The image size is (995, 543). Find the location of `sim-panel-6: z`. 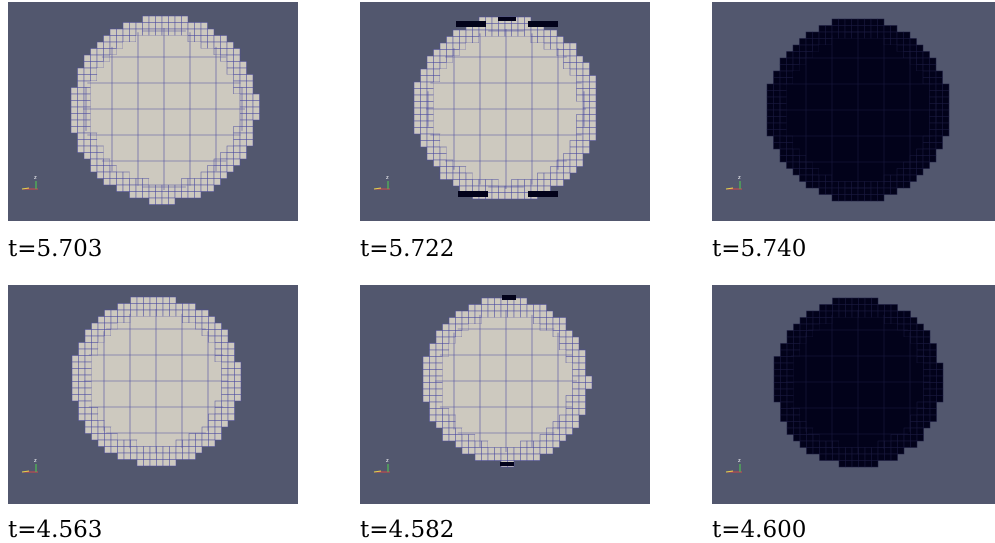

sim-panel-6: z is located at coordinates (853, 394).